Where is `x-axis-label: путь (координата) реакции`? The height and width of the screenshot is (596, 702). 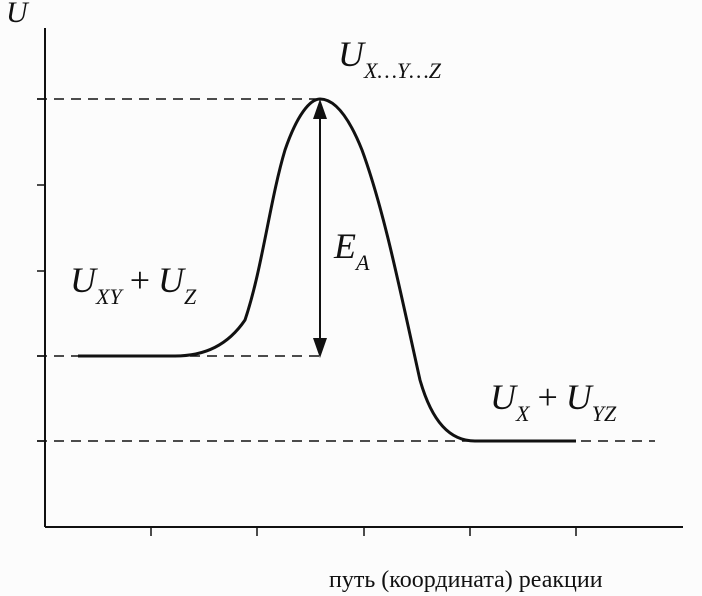 x-axis-label: путь (координата) реакции is located at coordinates (466, 580).